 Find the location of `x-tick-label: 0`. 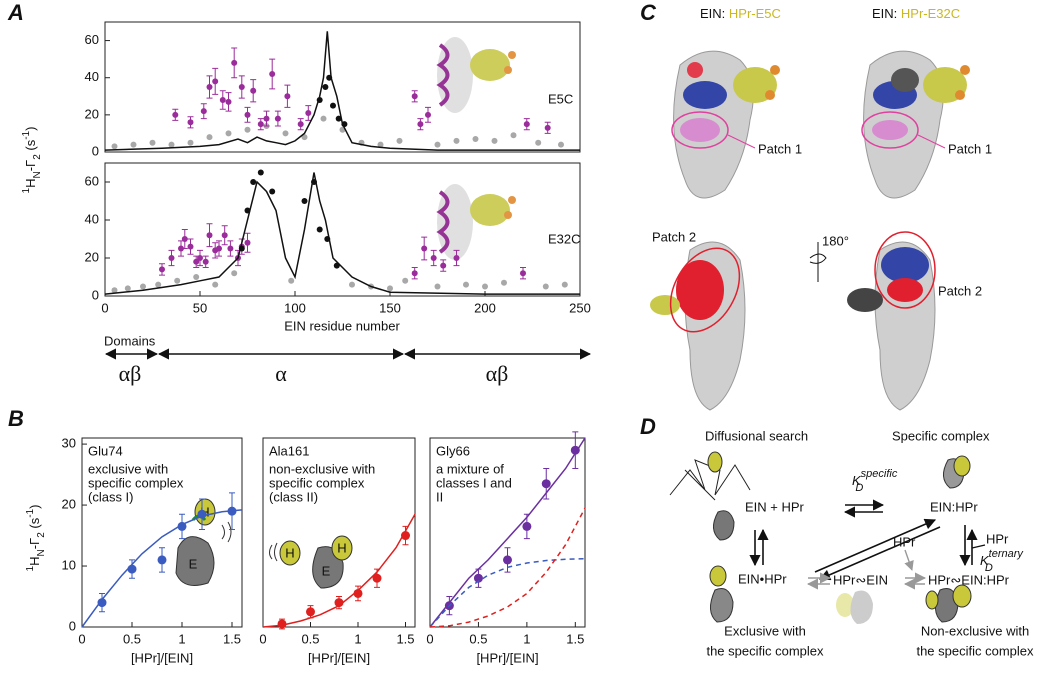

x-tick-label: 0 is located at coordinates (262, 638).